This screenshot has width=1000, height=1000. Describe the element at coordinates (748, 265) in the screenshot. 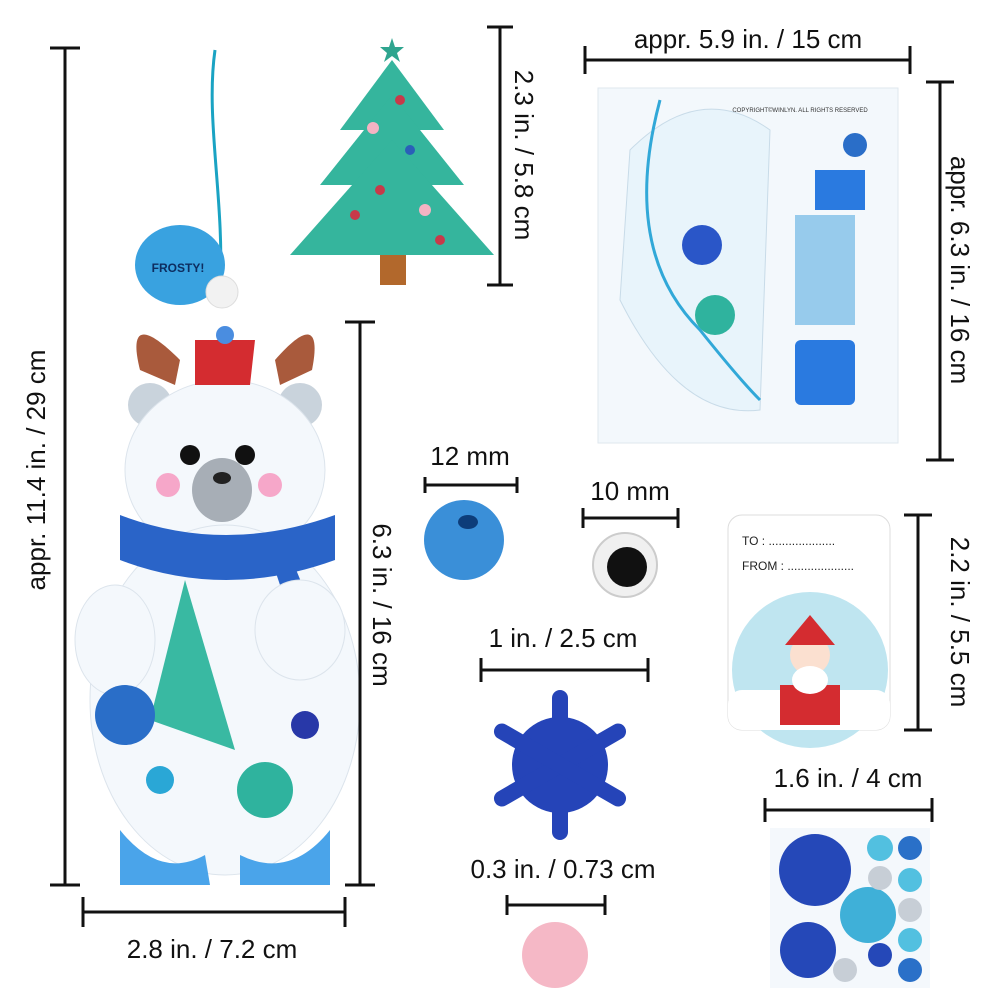

I see `package: COPYRIGHT©WINLYN. ALL RIGHTS RESERVED` at that location.